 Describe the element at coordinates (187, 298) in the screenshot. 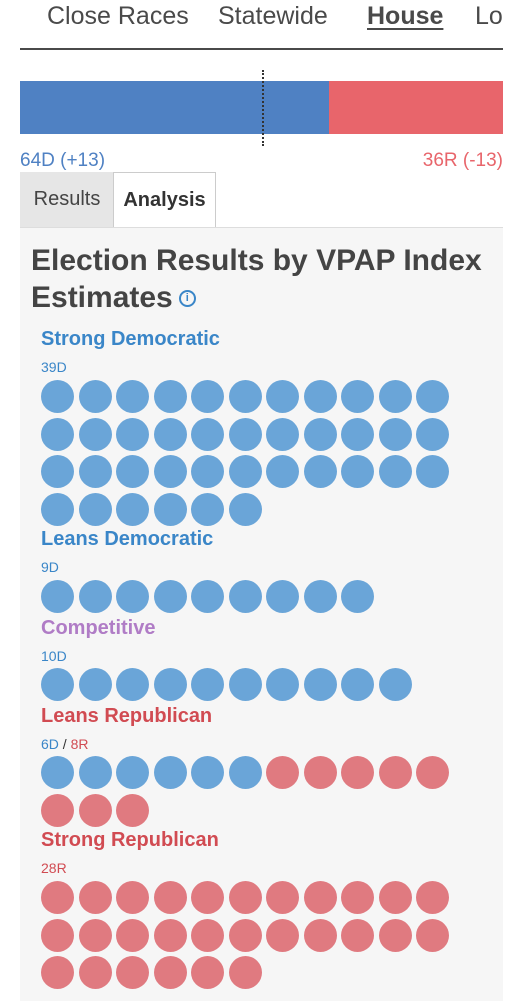

I see `info-icon: i` at that location.